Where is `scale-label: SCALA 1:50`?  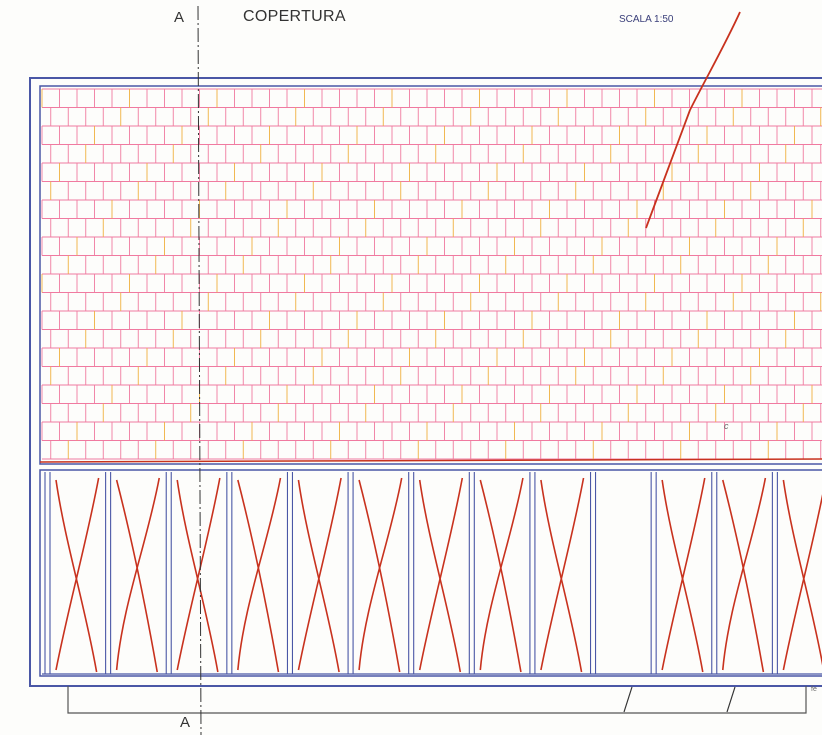 scale-label: SCALA 1:50 is located at coordinates (646, 19).